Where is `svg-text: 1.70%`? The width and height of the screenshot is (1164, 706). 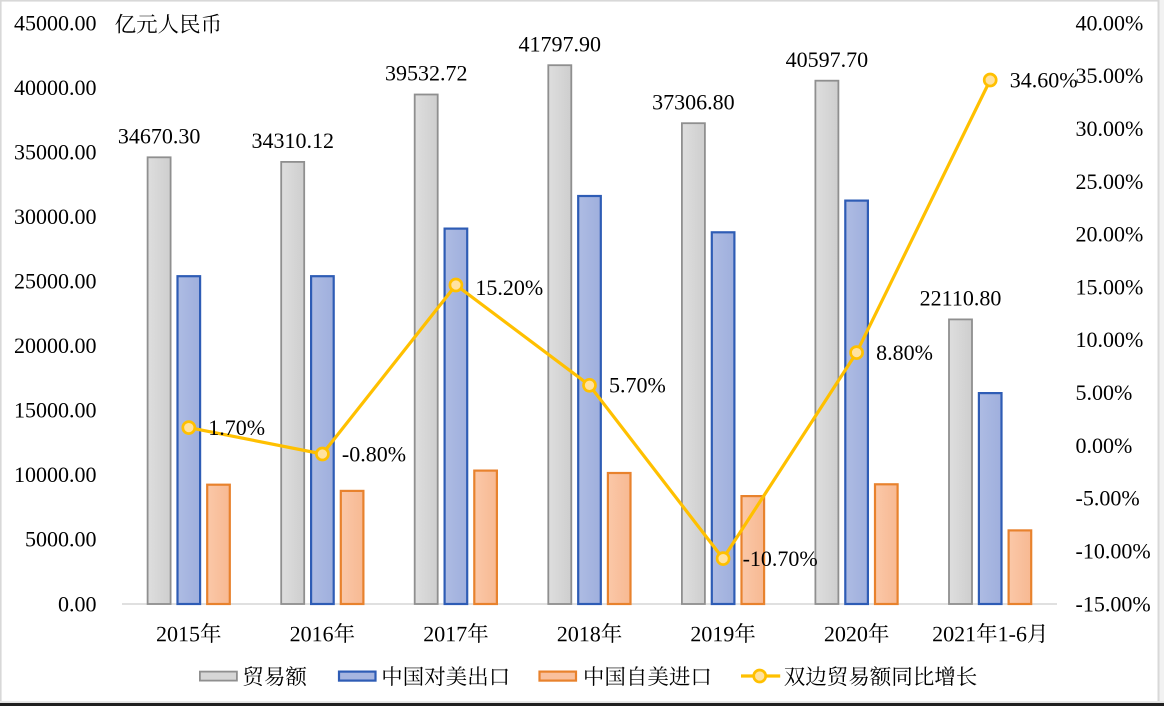 svg-text: 1.70% is located at coordinates (236, 427).